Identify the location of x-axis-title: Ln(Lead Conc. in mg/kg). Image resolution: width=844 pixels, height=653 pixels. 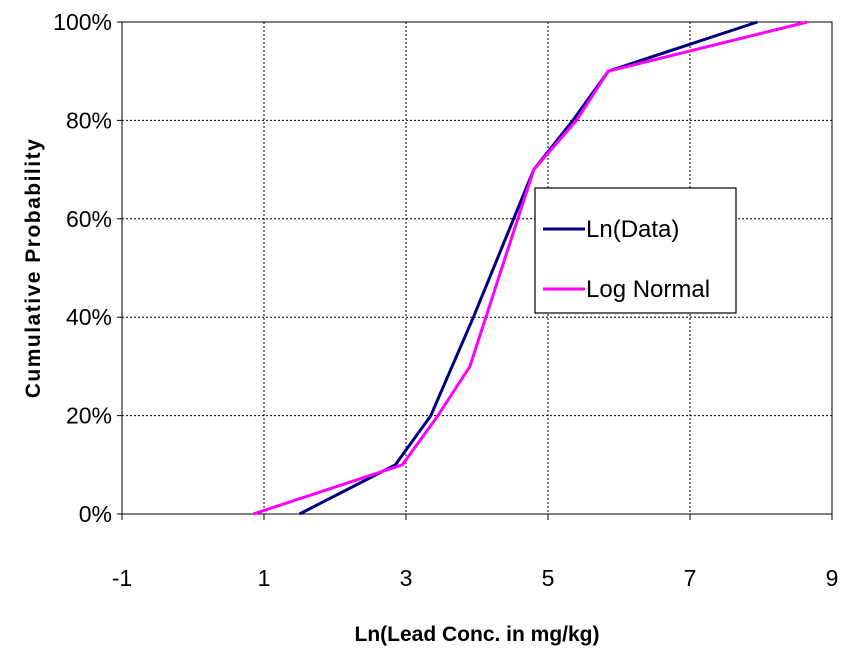
(477, 634).